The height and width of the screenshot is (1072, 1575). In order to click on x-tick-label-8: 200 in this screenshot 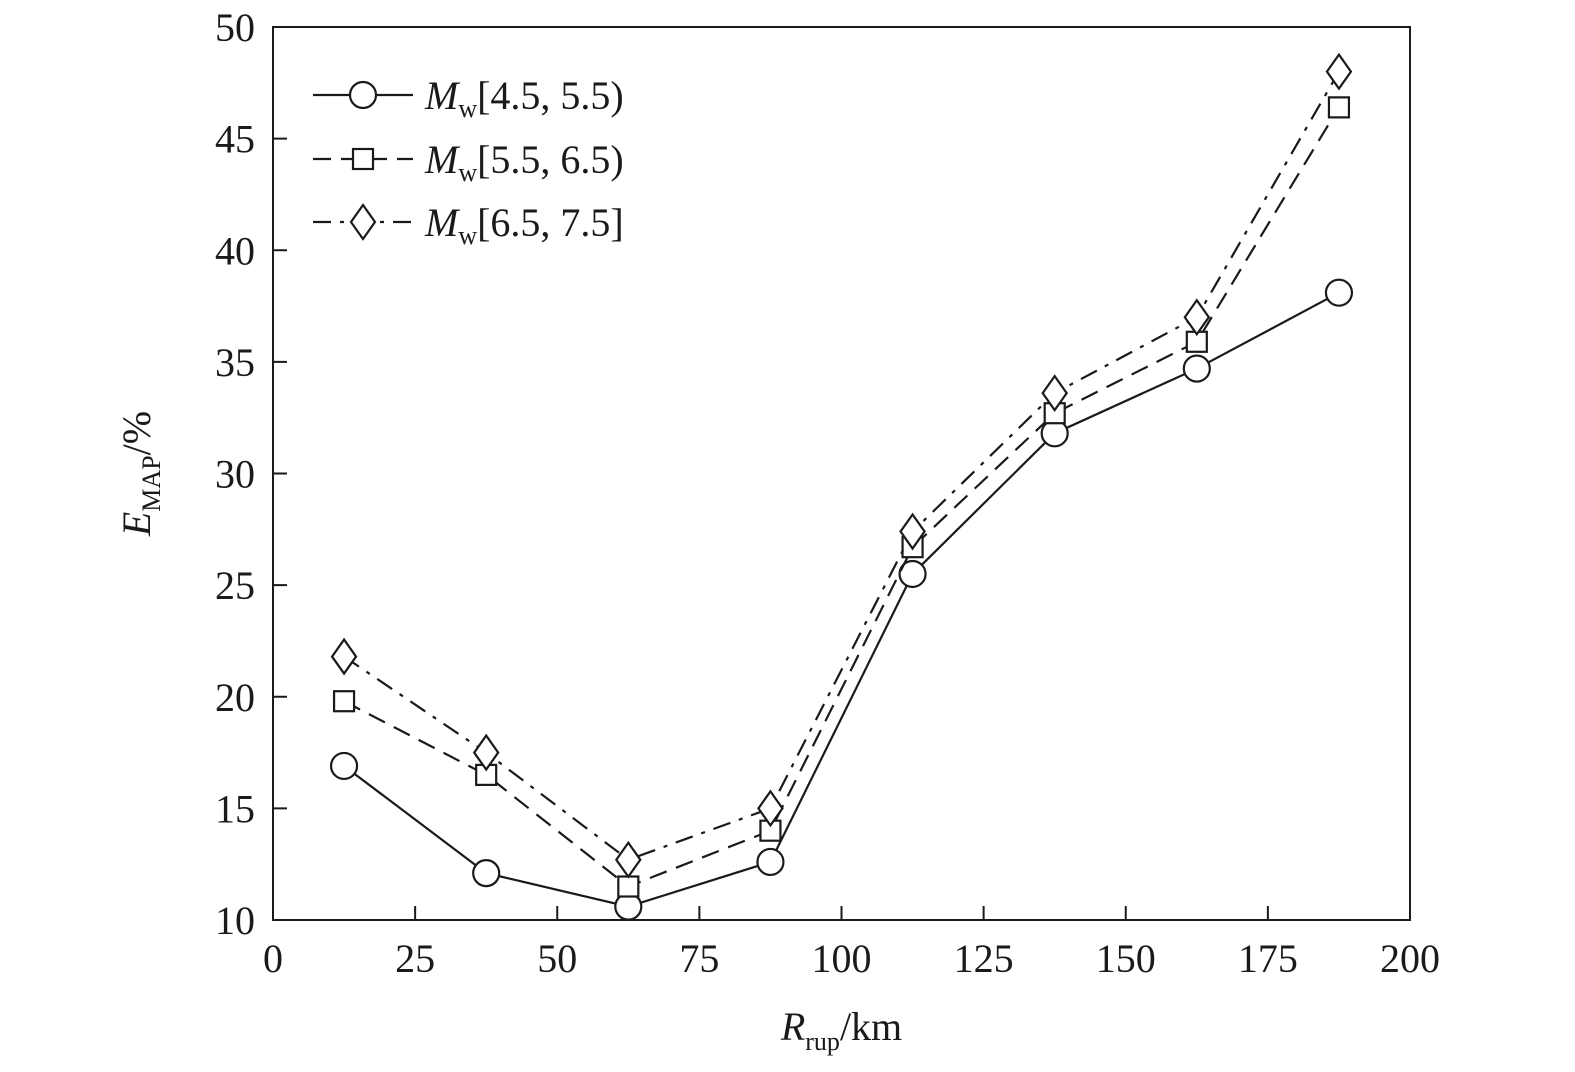, I will do `click(1410, 958)`.